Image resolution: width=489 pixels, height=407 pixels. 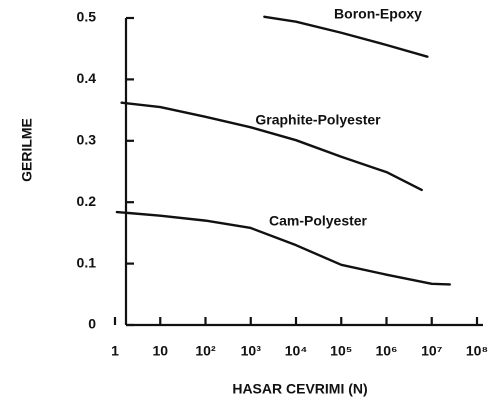 What do you see at coordinates (92, 324) in the screenshot?
I see `y-tick-label: 0` at bounding box center [92, 324].